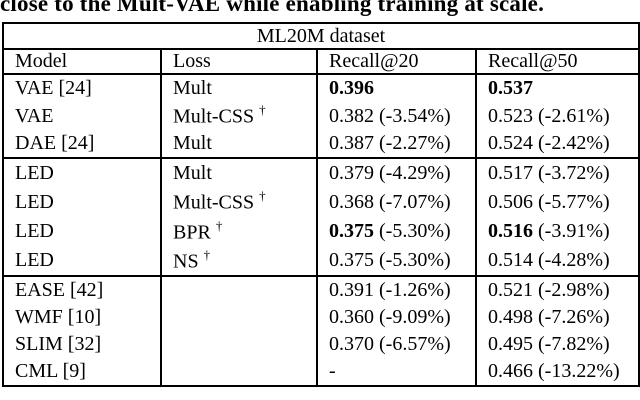  What do you see at coordinates (412, 344) in the screenshot?
I see `metric-delta: (-6.57%)` at bounding box center [412, 344].